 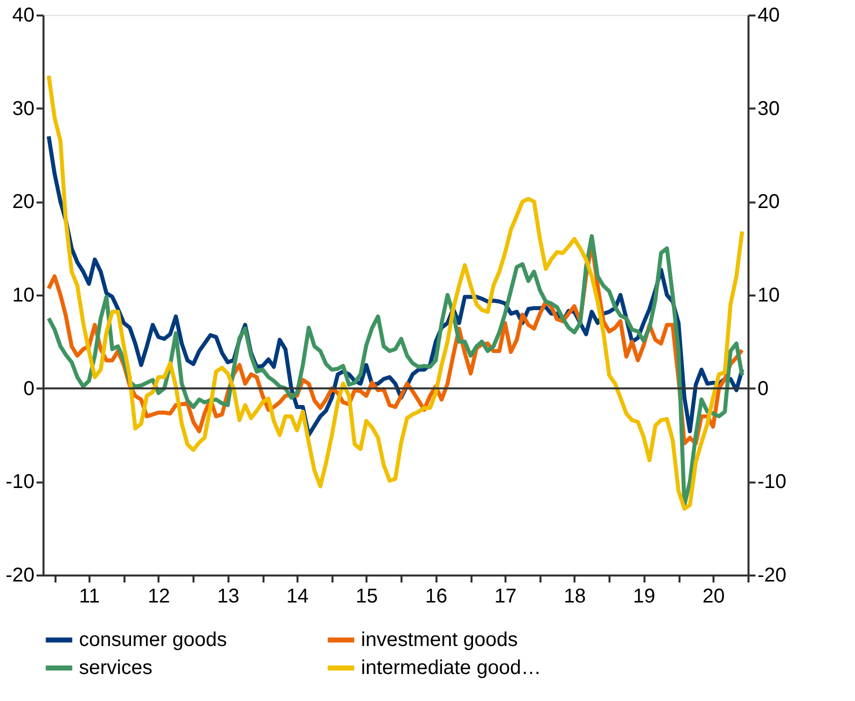 I want to click on x-tick-label: 15, so click(x=367, y=597).